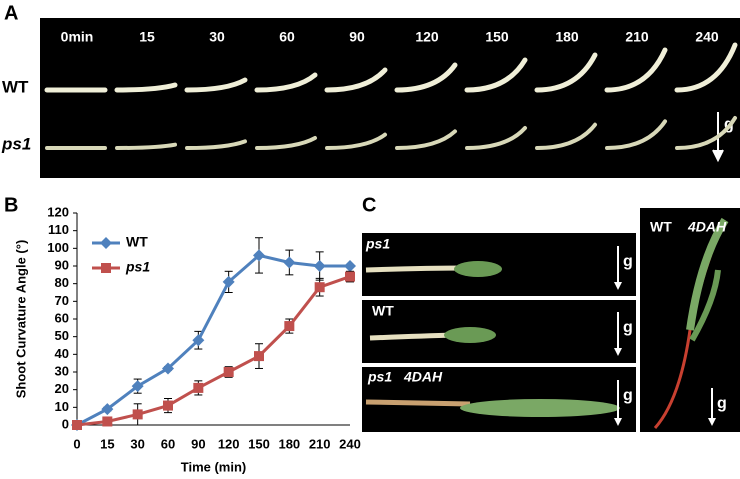 This screenshot has height=479, width=740. Describe the element at coordinates (62, 353) in the screenshot. I see `y-tick-label: 40` at that location.